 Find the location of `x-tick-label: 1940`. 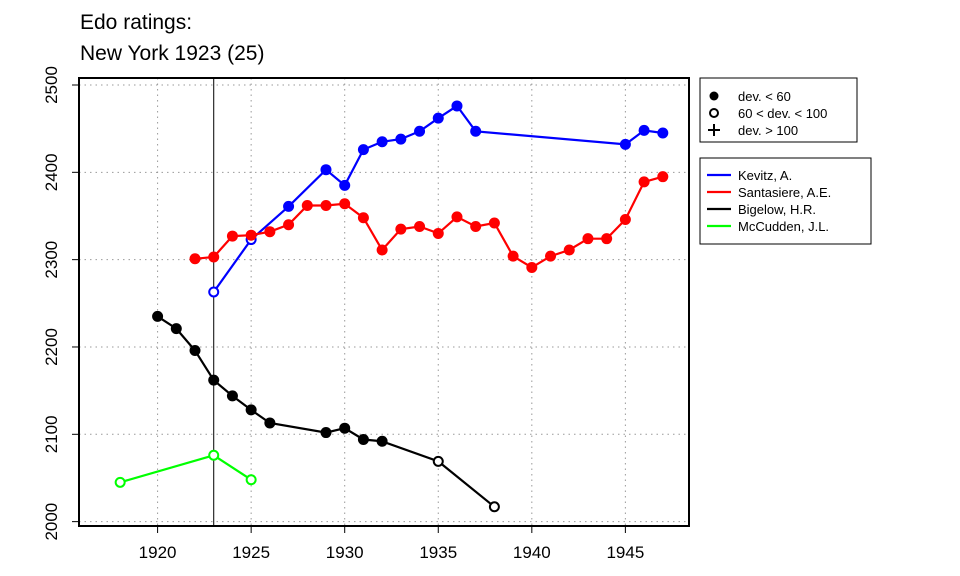

x-tick-label: 1940 is located at coordinates (532, 552).